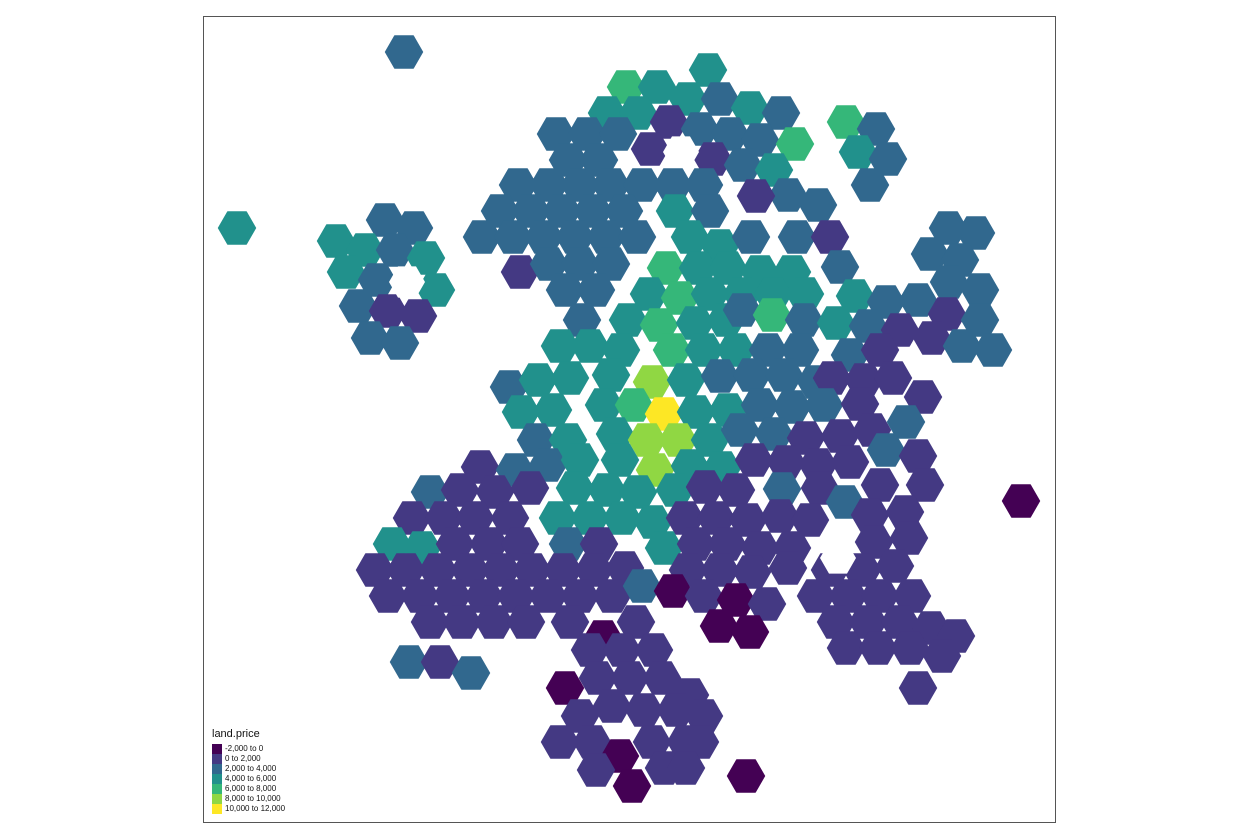  I want to click on legend-item: 0 to 2,000, so click(248, 759).